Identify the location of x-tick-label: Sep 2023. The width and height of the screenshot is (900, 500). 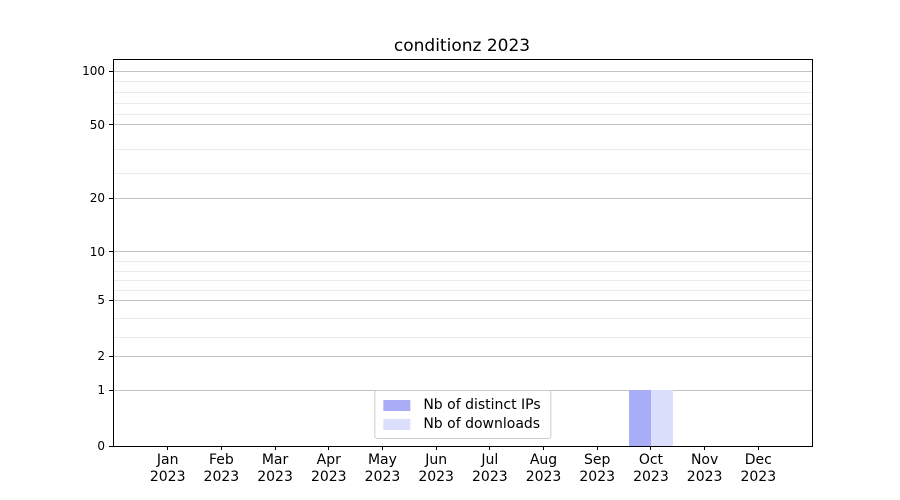
(597, 469).